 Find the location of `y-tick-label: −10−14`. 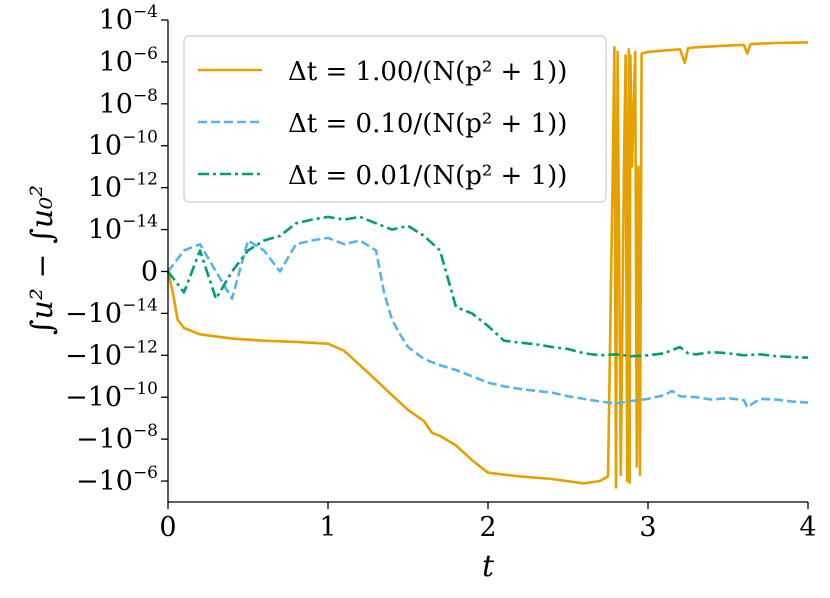

y-tick-label: −10−14 is located at coordinates (111, 312).